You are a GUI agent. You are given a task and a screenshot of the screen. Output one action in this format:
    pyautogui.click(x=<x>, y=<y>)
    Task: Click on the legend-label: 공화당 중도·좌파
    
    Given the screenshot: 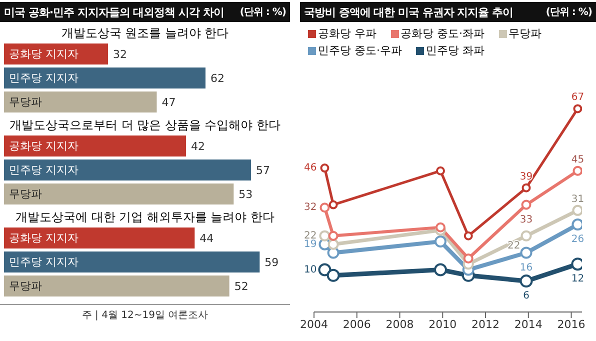 What is the action you would take?
    pyautogui.click(x=442, y=33)
    